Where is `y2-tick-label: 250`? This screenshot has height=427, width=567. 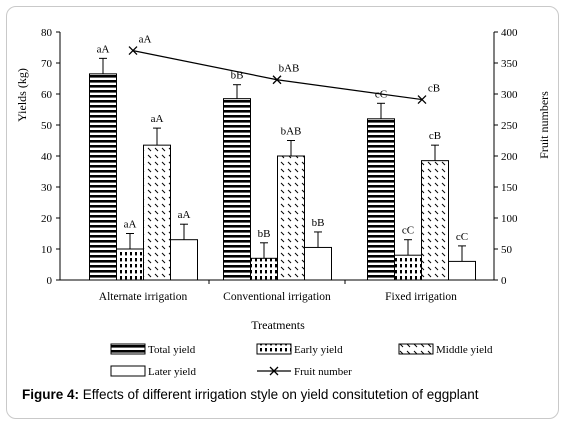
y2-tick-label: 250 is located at coordinates (509, 126).